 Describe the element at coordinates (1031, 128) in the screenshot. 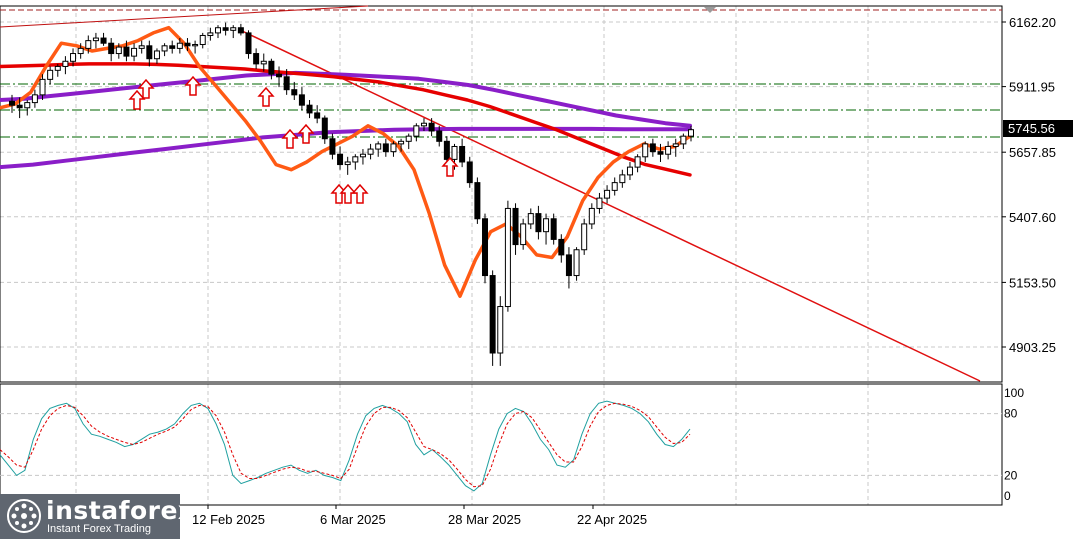

I see `current-price-label: 5745.56` at that location.